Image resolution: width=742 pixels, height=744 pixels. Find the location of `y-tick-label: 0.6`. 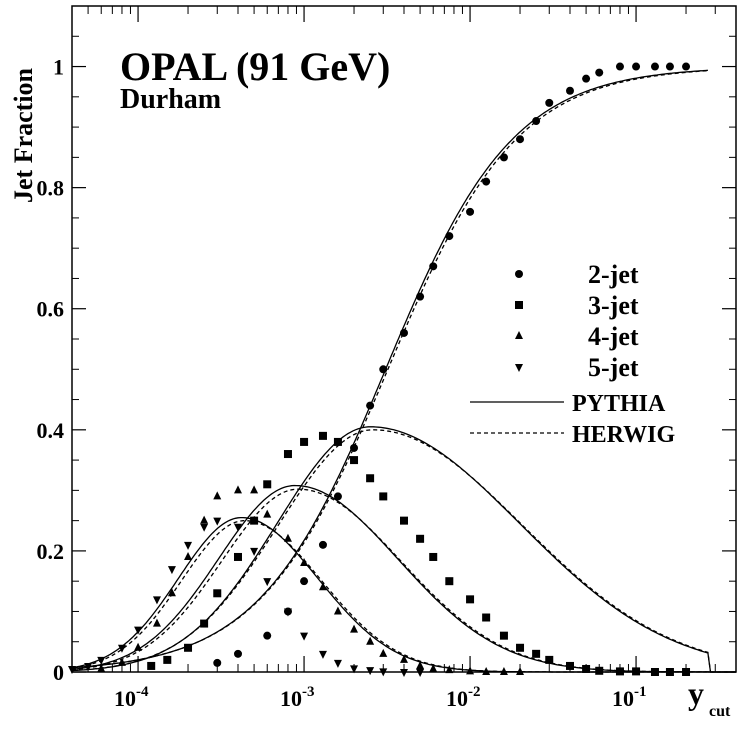

y-tick-label: 0.6 is located at coordinates (51, 309).